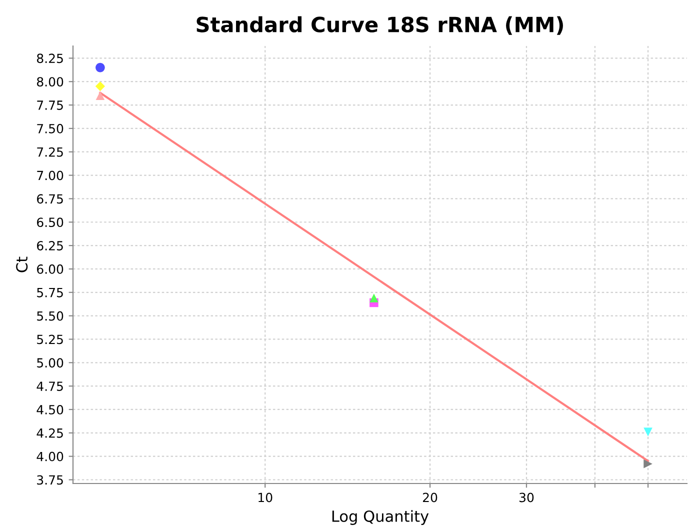 The height and width of the screenshot is (531, 689). What do you see at coordinates (50, 105) in the screenshot?
I see `y-tick-label: 7.75` at bounding box center [50, 105].